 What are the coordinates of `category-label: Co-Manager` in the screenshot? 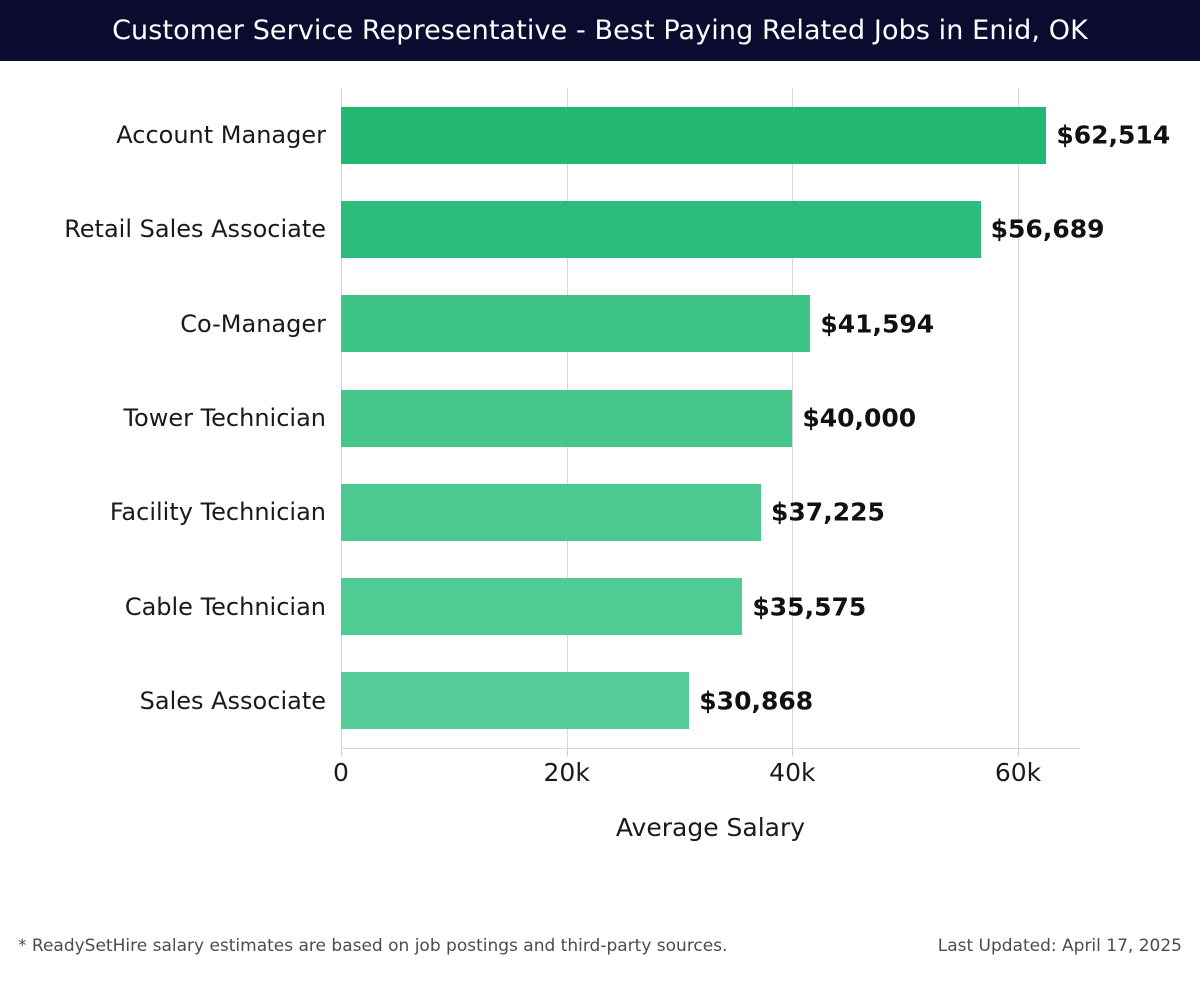 It's located at (253, 323).